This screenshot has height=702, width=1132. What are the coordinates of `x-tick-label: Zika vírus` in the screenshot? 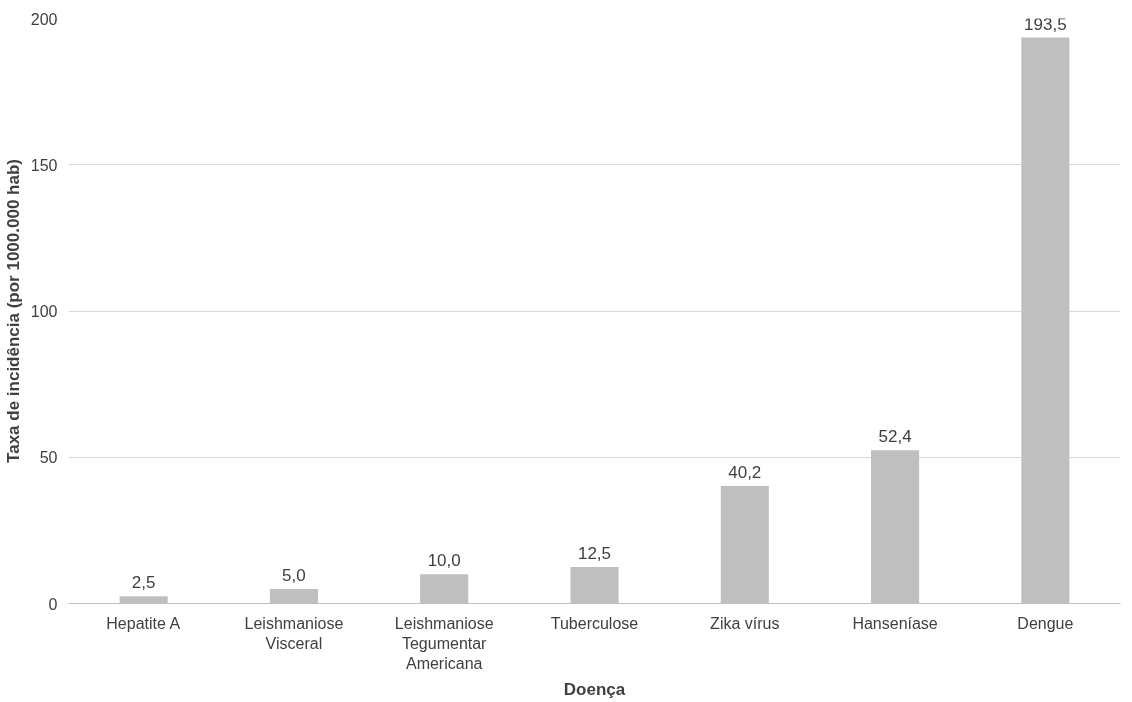 It's located at (745, 623).